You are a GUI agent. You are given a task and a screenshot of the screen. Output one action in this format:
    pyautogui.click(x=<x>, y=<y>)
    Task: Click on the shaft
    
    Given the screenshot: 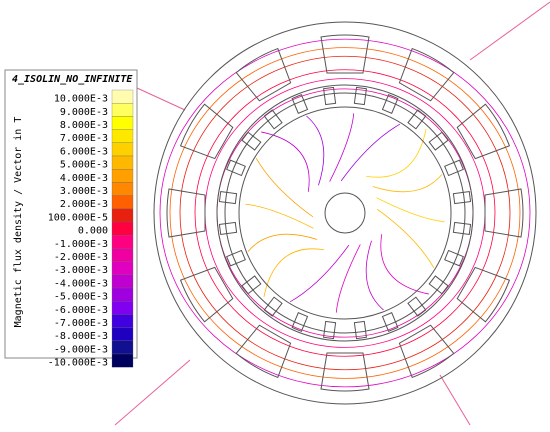 What is the action you would take?
    pyautogui.click(x=345, y=213)
    